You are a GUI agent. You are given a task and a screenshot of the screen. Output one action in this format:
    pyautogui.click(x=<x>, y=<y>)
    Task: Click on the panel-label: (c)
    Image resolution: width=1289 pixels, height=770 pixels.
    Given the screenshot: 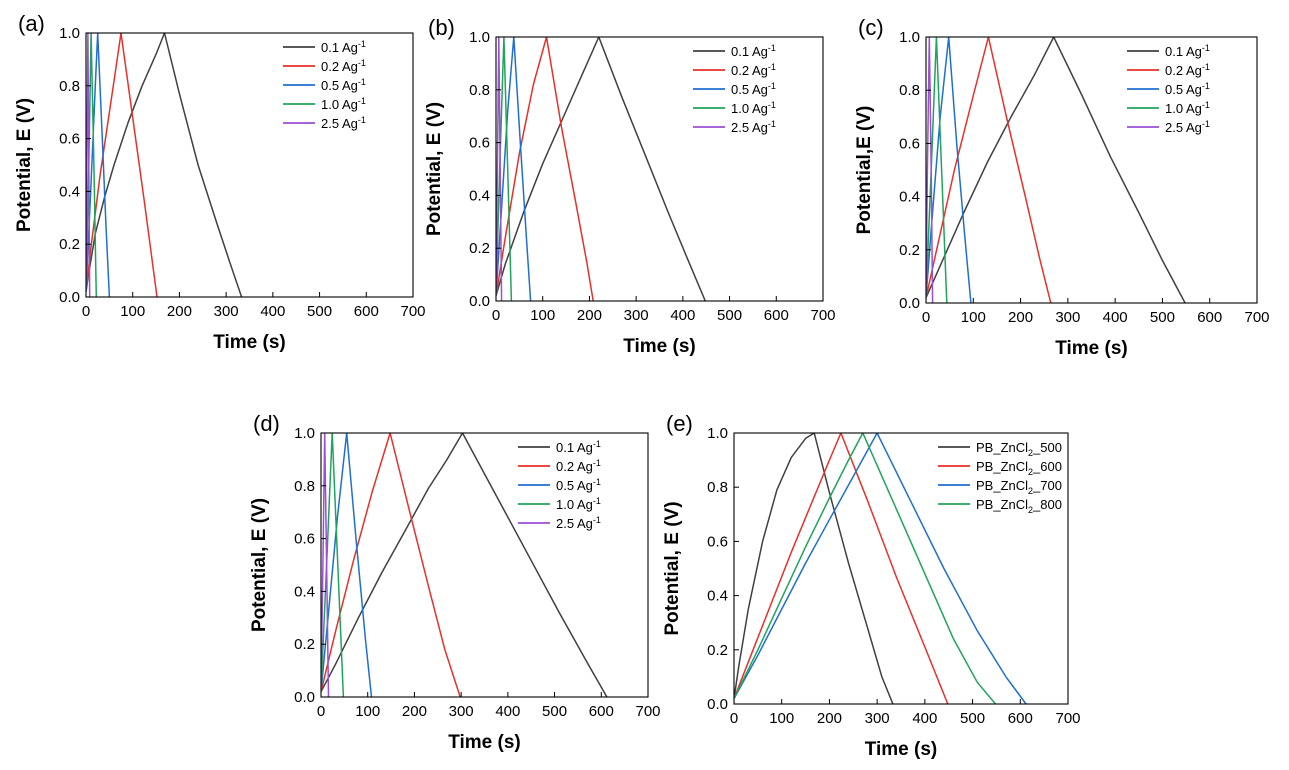 What is the action you would take?
    pyautogui.click(x=871, y=27)
    